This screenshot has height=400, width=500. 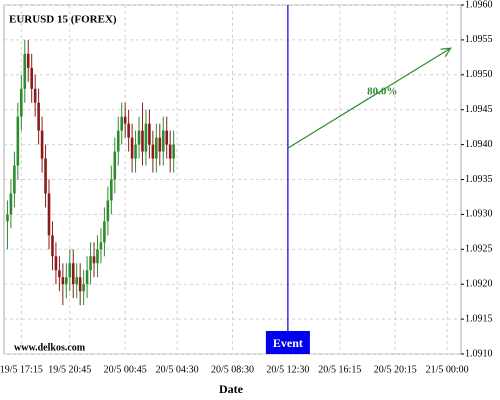 I want to click on y-tick-label: 1.0935, so click(x=479, y=179).